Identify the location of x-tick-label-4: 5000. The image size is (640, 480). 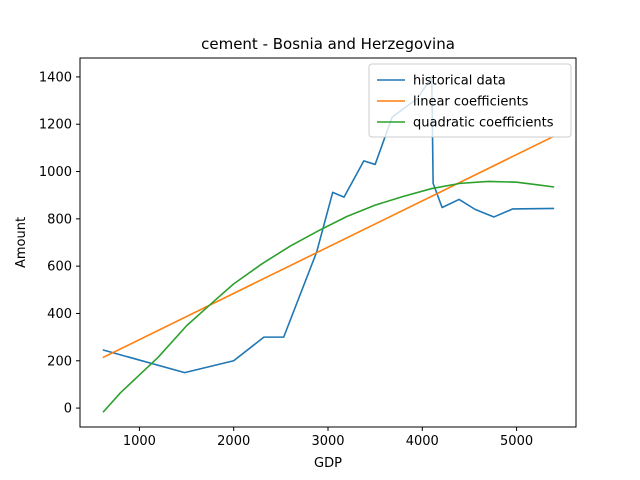
(516, 441).